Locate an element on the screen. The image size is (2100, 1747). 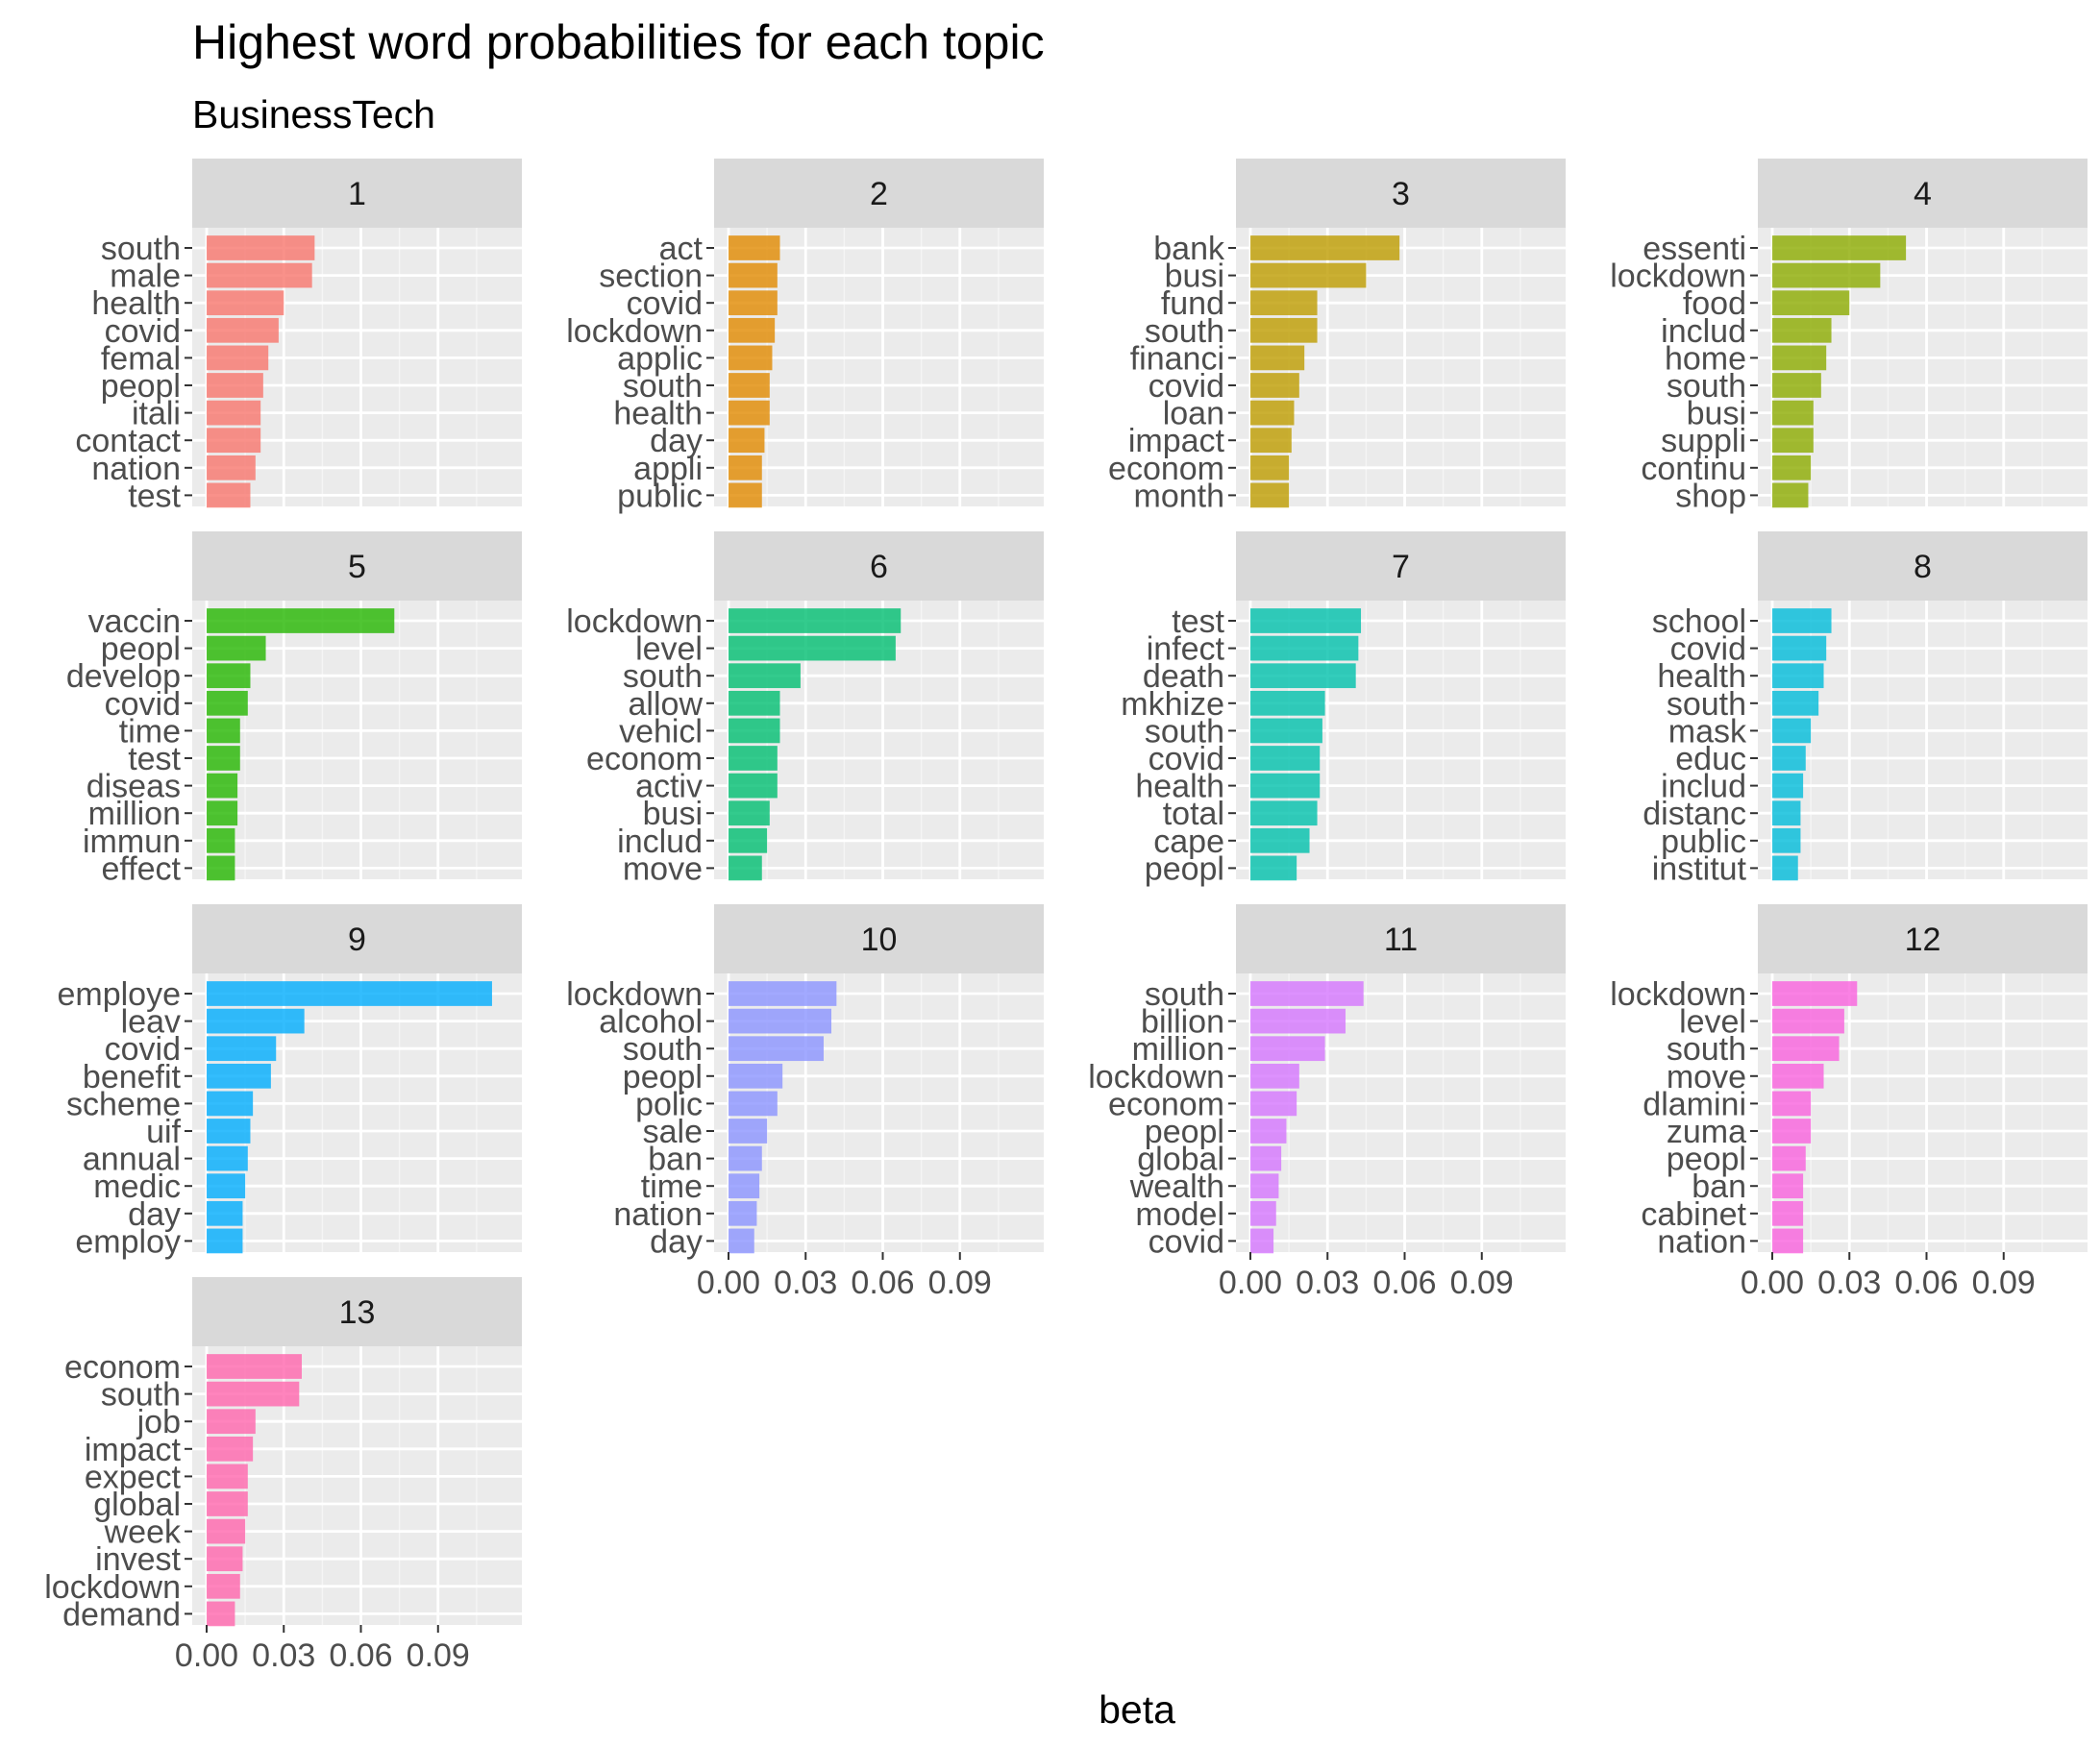
y-tick-label: death is located at coordinates (1183, 676).